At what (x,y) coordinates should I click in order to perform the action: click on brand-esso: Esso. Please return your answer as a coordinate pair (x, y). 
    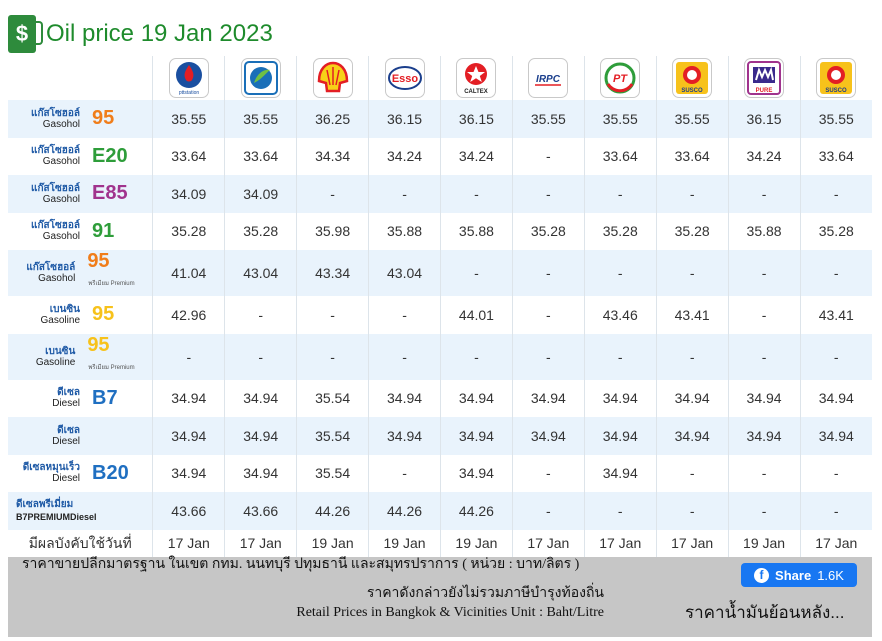
    Looking at the image, I should click on (404, 78).